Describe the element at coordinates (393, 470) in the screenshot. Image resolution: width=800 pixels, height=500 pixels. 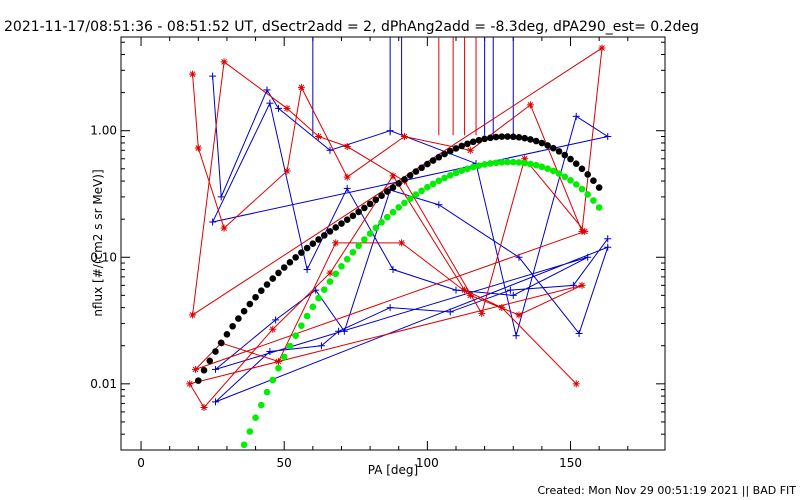
I see `x-axis-label: PA [deg]` at that location.